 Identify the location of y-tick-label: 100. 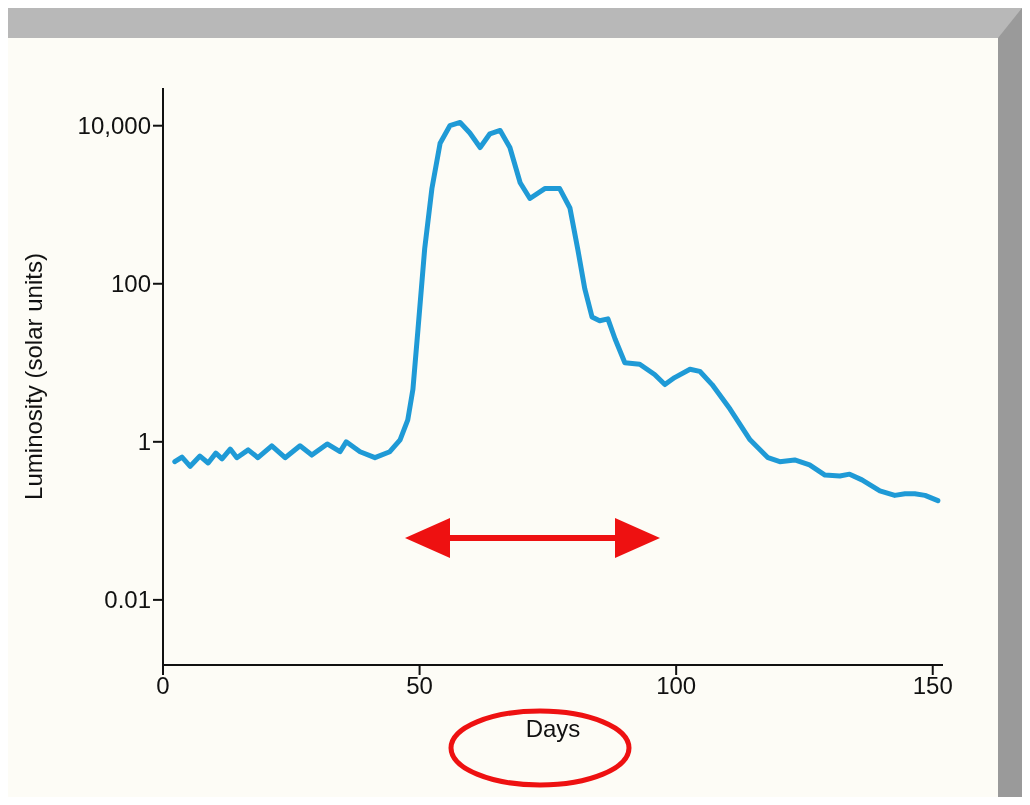
(130, 284).